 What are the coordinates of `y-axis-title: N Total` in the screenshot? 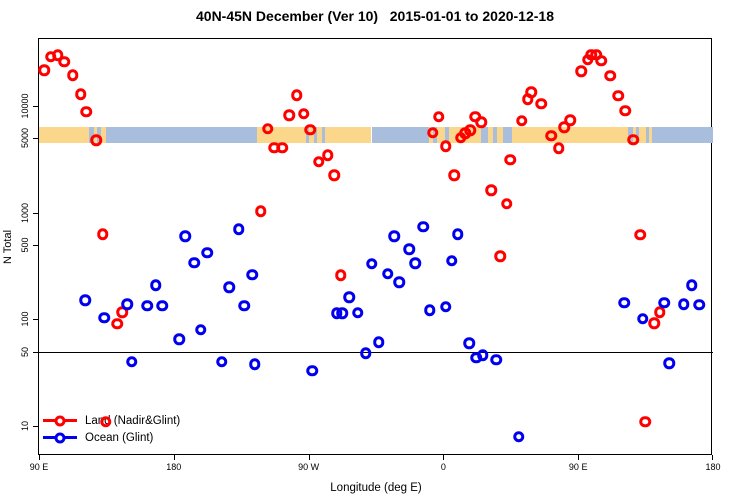 It's located at (8, 247).